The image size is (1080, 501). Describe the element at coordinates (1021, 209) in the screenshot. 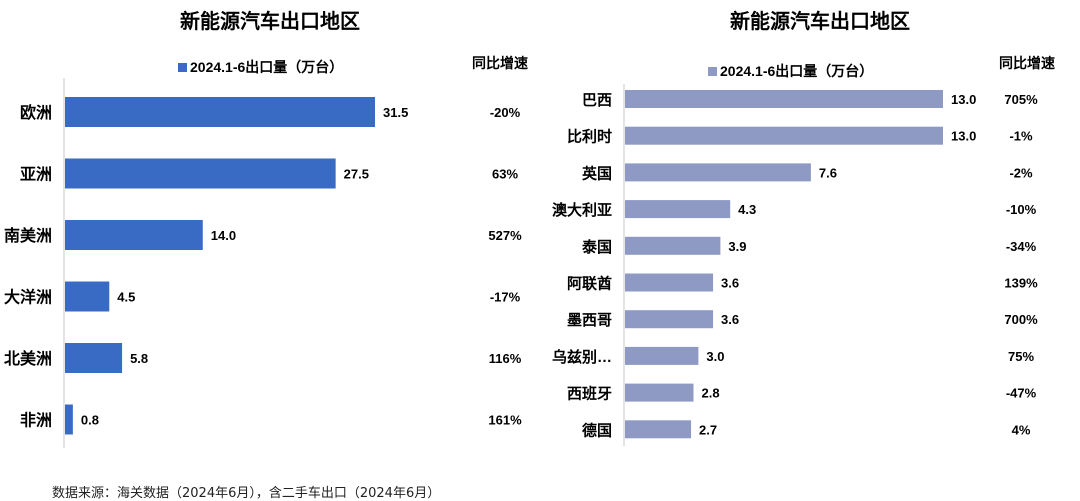

I see `chart2-growth-label: -10%` at that location.